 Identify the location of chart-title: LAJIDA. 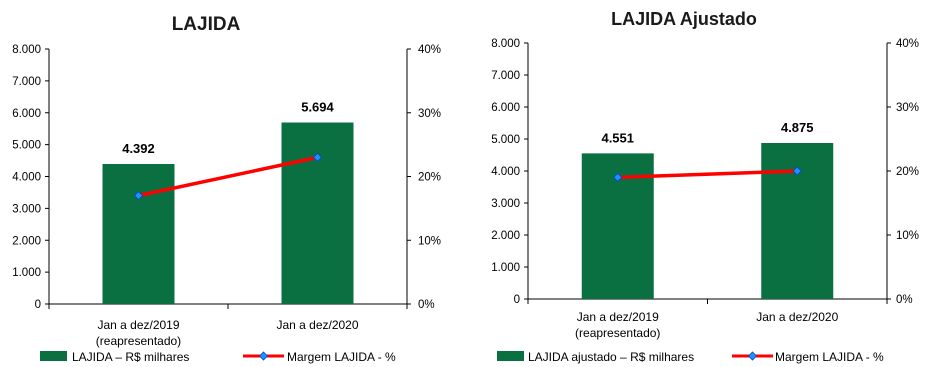
(206, 24).